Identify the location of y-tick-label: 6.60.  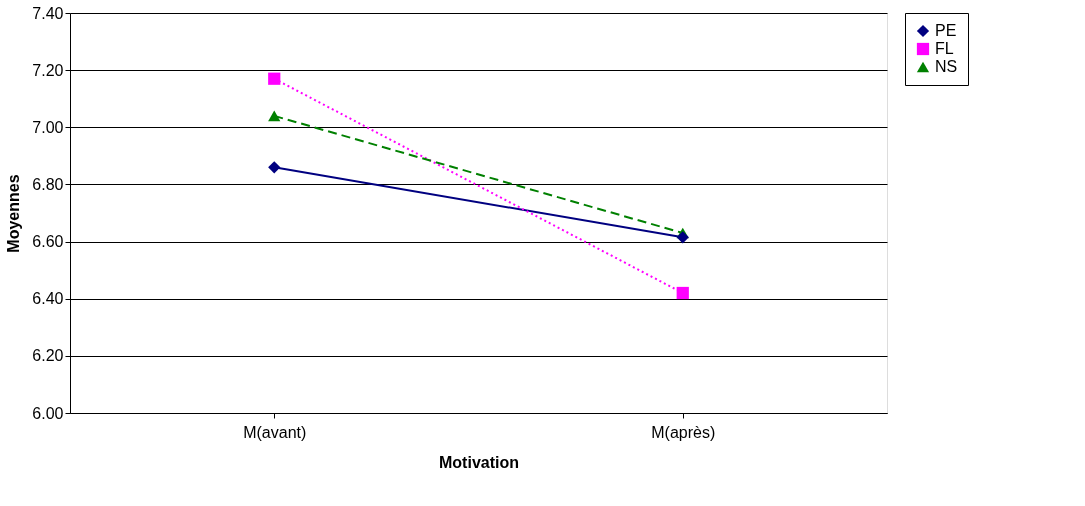
(48, 242).